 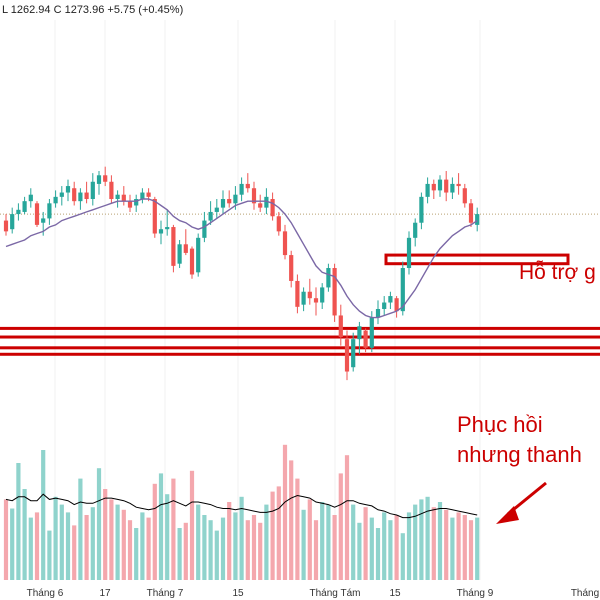 I want to click on x-axis-label: Tháng 6, so click(x=45, y=593).